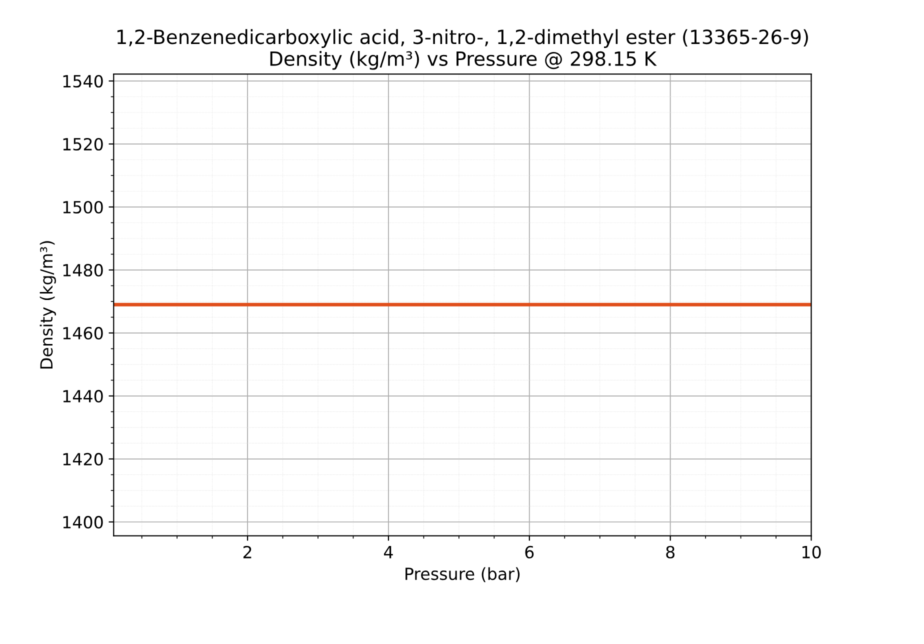 This screenshot has height=644, width=924. What do you see at coordinates (83, 207) in the screenshot?
I see `y-tick-label: 1500` at bounding box center [83, 207].